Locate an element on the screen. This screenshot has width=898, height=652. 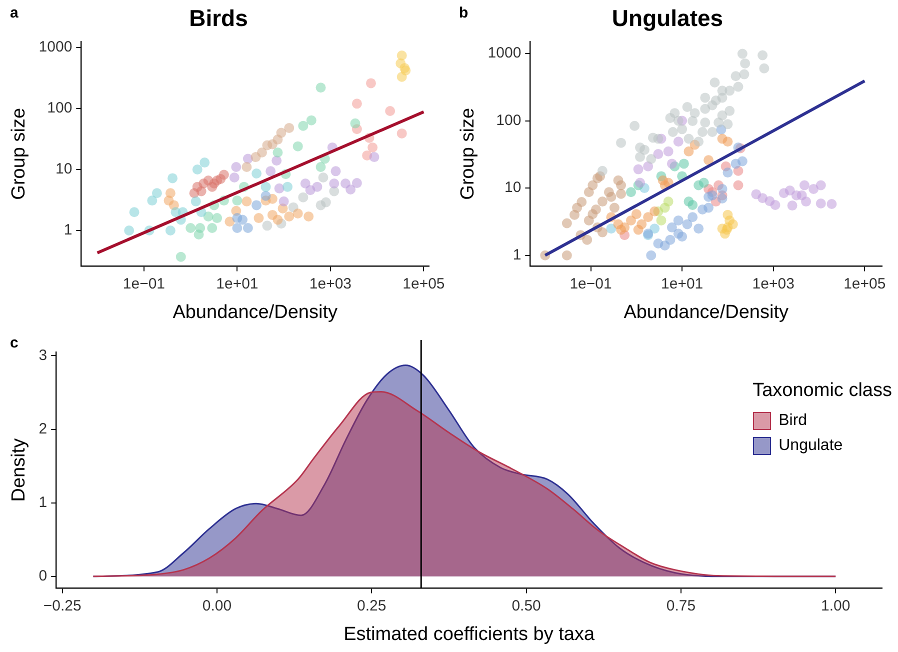
x-tick-label: 1.00 is located at coordinates (835, 605).